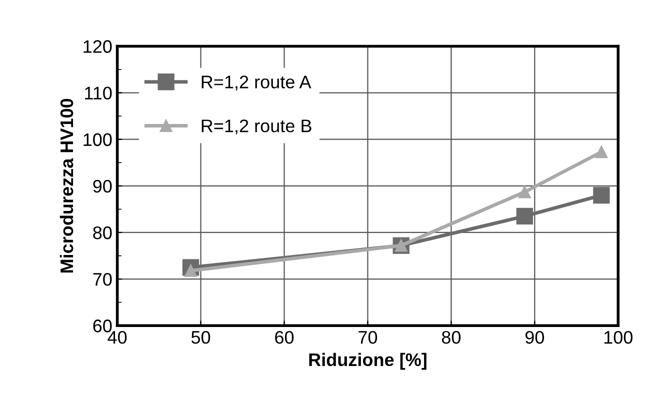 The width and height of the screenshot is (659, 402). What do you see at coordinates (102, 233) in the screenshot?
I see `y-tick-label: 80` at bounding box center [102, 233].